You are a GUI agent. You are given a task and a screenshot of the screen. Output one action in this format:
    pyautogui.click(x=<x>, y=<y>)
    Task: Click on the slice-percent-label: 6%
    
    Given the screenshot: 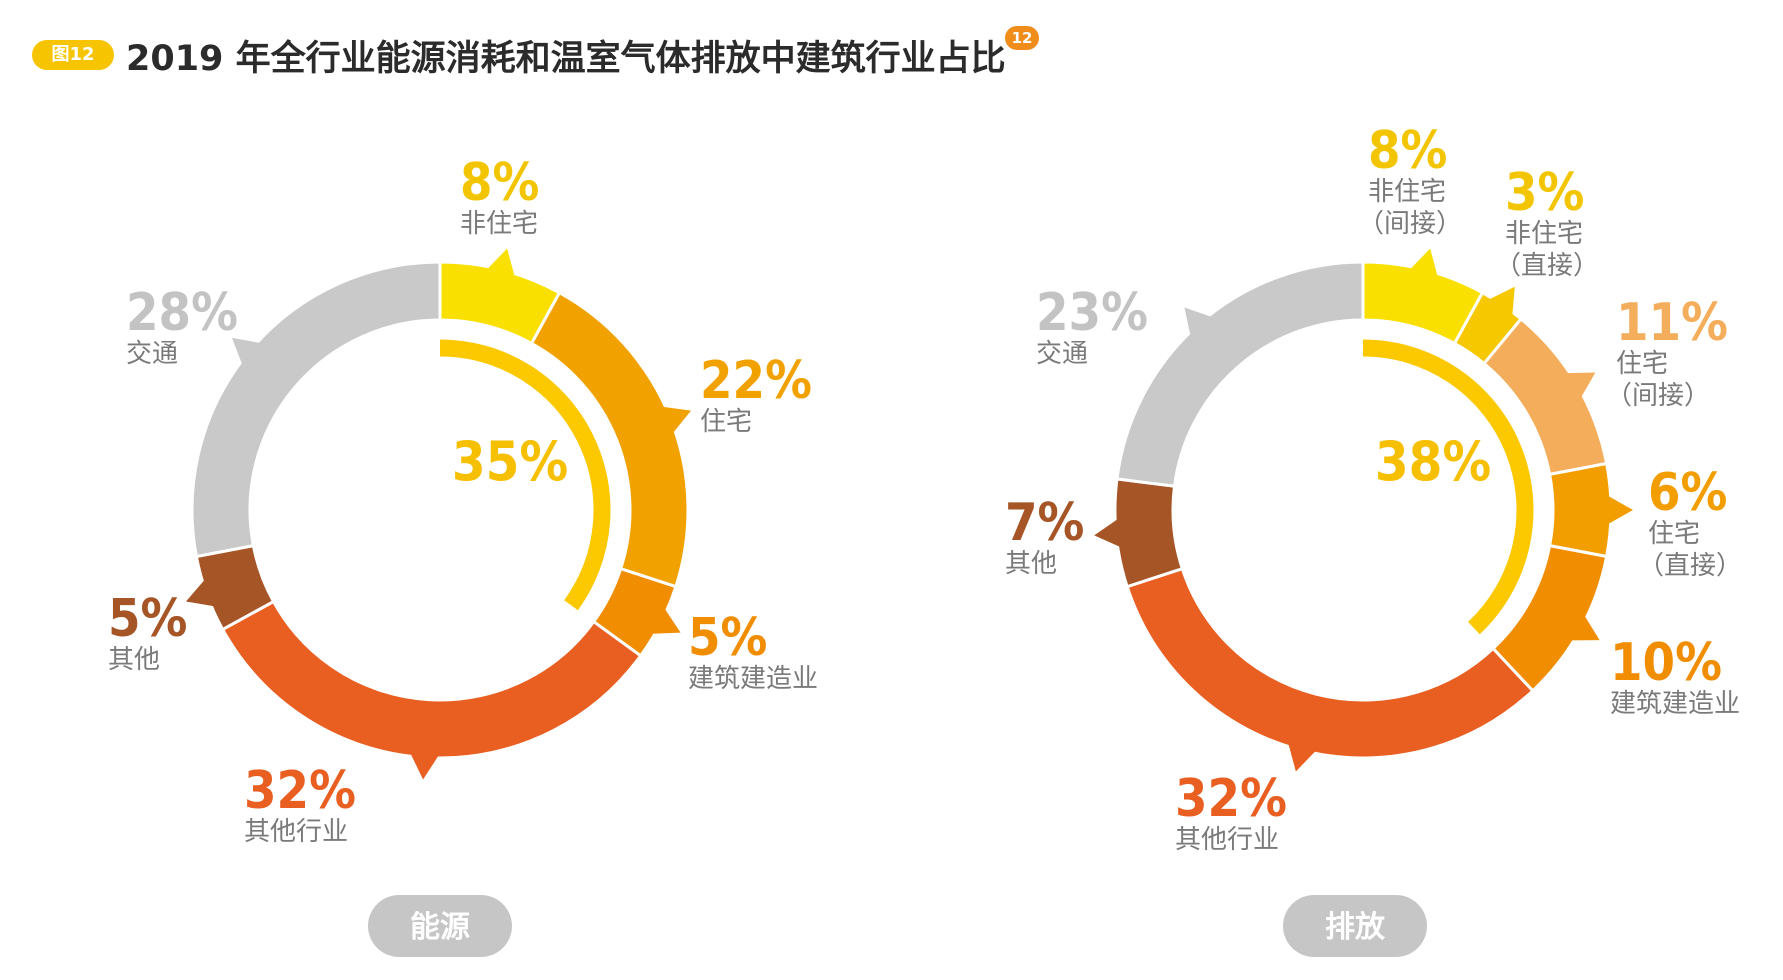 What is the action you would take?
    pyautogui.click(x=1687, y=493)
    